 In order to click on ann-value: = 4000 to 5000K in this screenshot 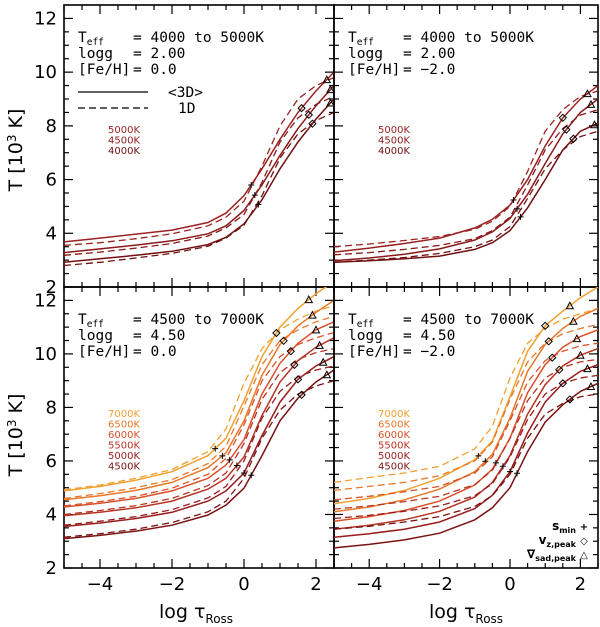, I will do `click(198, 38)`.